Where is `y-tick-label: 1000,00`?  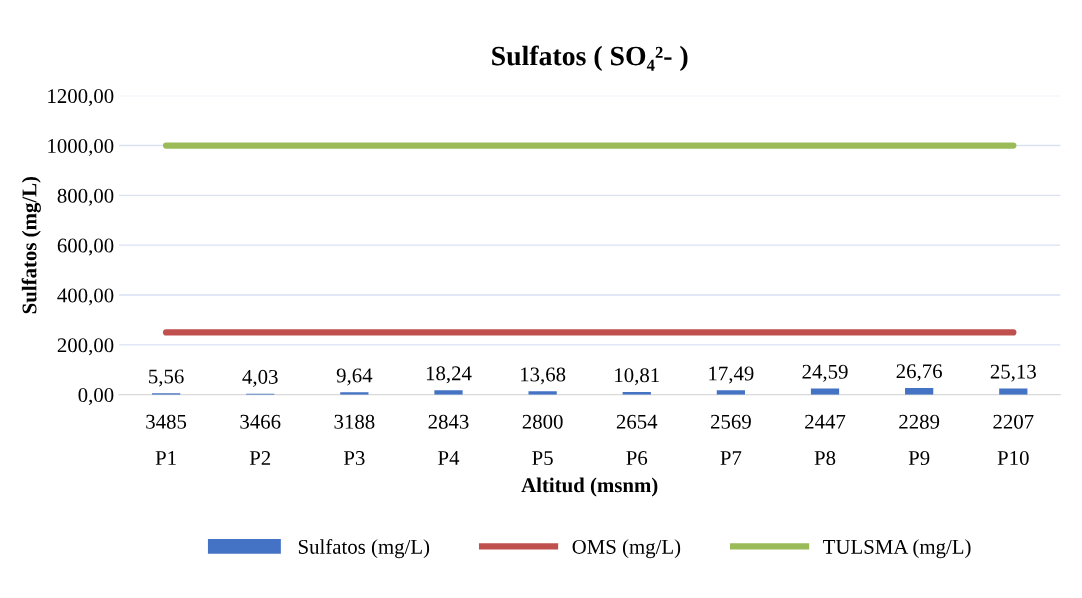 y-tick-label: 1000,00 is located at coordinates (81, 147).